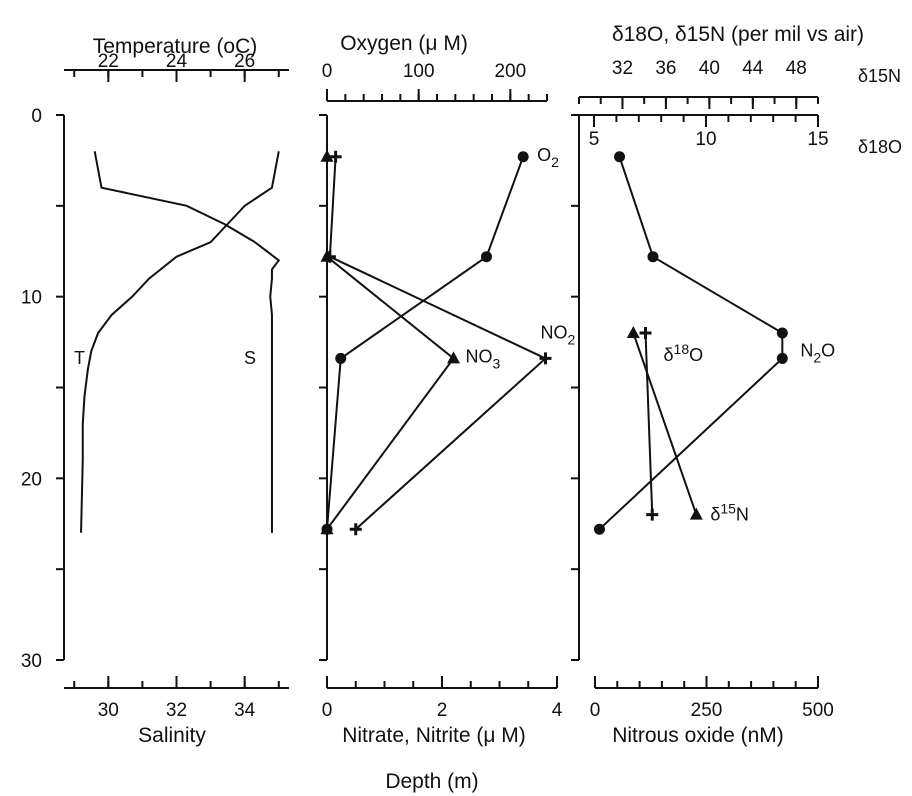 The width and height of the screenshot is (912, 796). I want to click on d15n-series-label: δ15N, so click(729, 513).